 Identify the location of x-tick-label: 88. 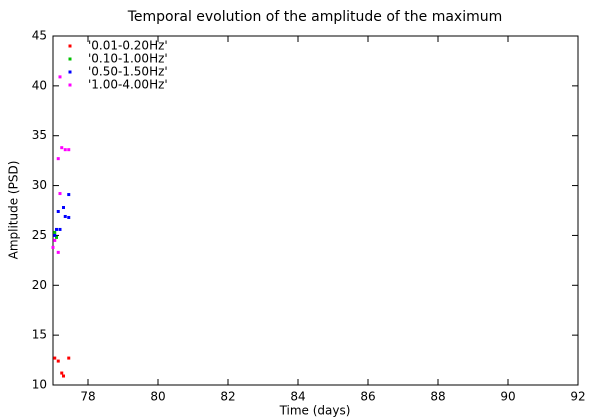
(437, 397).